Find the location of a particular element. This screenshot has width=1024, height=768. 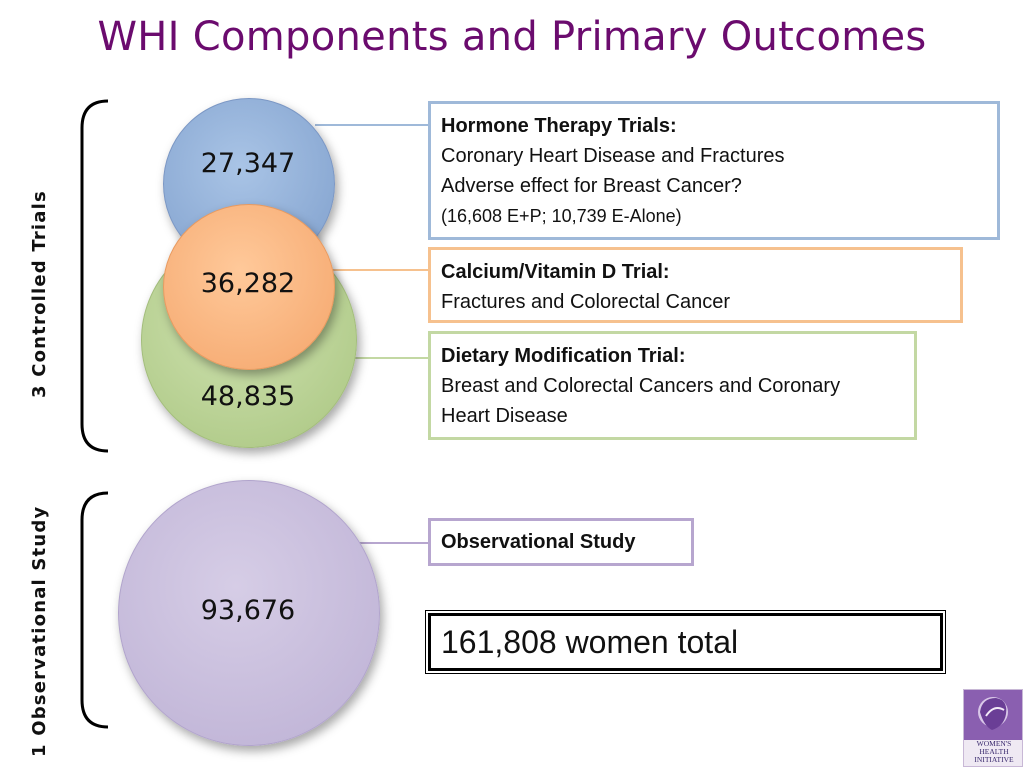

connector-observational is located at coordinates (390, 543).